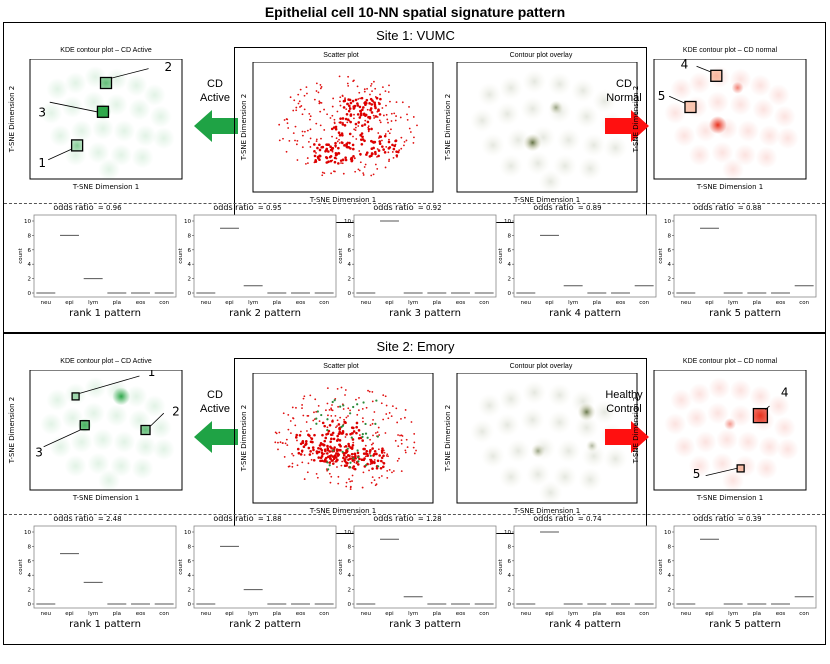 The height and width of the screenshot is (664, 830). What do you see at coordinates (553, 518) in the screenshot?
I see `site2-rank4-odds-label: odds ratio` at bounding box center [553, 518].